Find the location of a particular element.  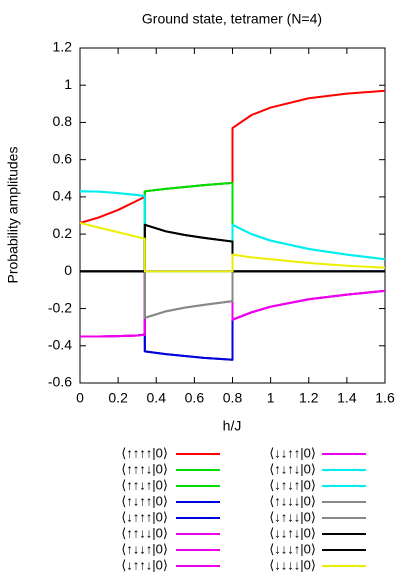

legend-label: ⟨↑↑↑↑|0⟩ is located at coordinates (144, 452).